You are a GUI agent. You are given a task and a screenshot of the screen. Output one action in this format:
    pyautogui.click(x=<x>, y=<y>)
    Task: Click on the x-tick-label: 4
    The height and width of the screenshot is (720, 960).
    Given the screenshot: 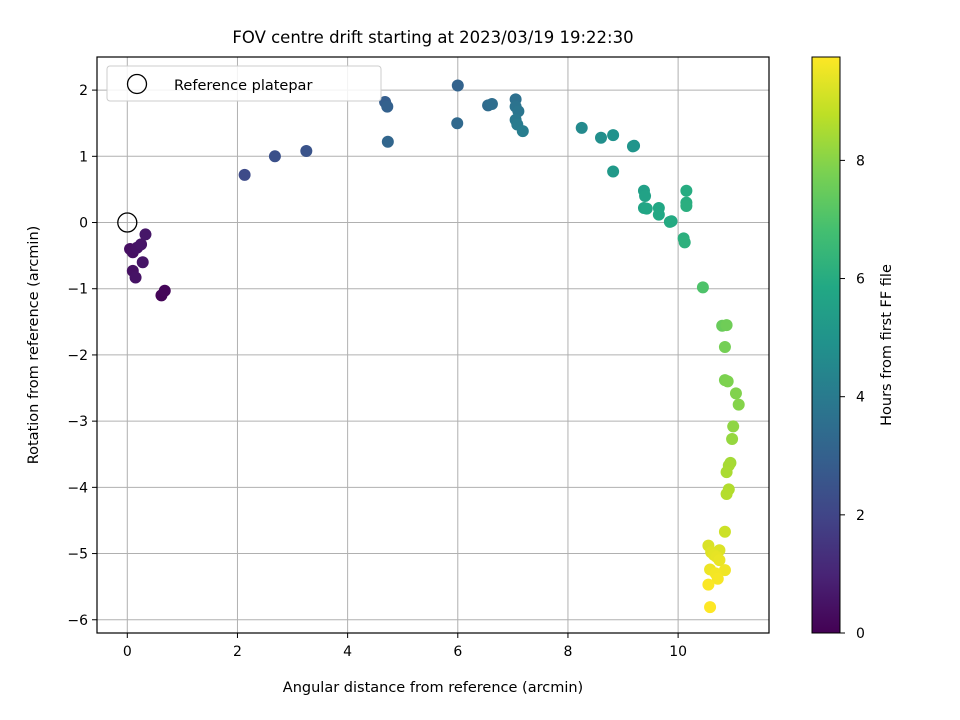 What is the action you would take?
    pyautogui.click(x=347, y=652)
    